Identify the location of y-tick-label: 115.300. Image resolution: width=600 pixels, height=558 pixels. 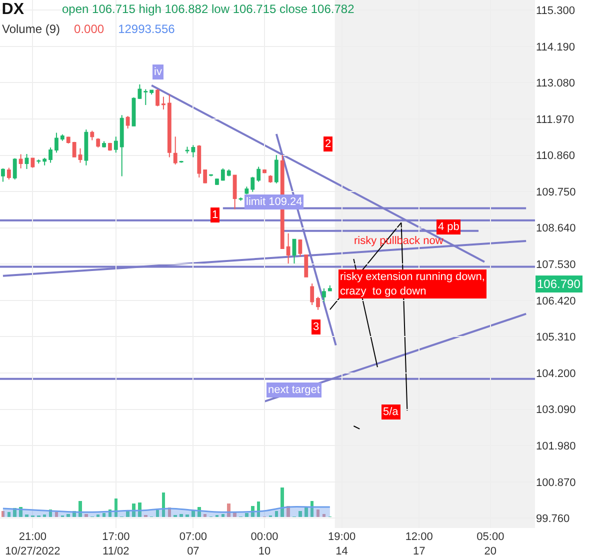
(555, 10).